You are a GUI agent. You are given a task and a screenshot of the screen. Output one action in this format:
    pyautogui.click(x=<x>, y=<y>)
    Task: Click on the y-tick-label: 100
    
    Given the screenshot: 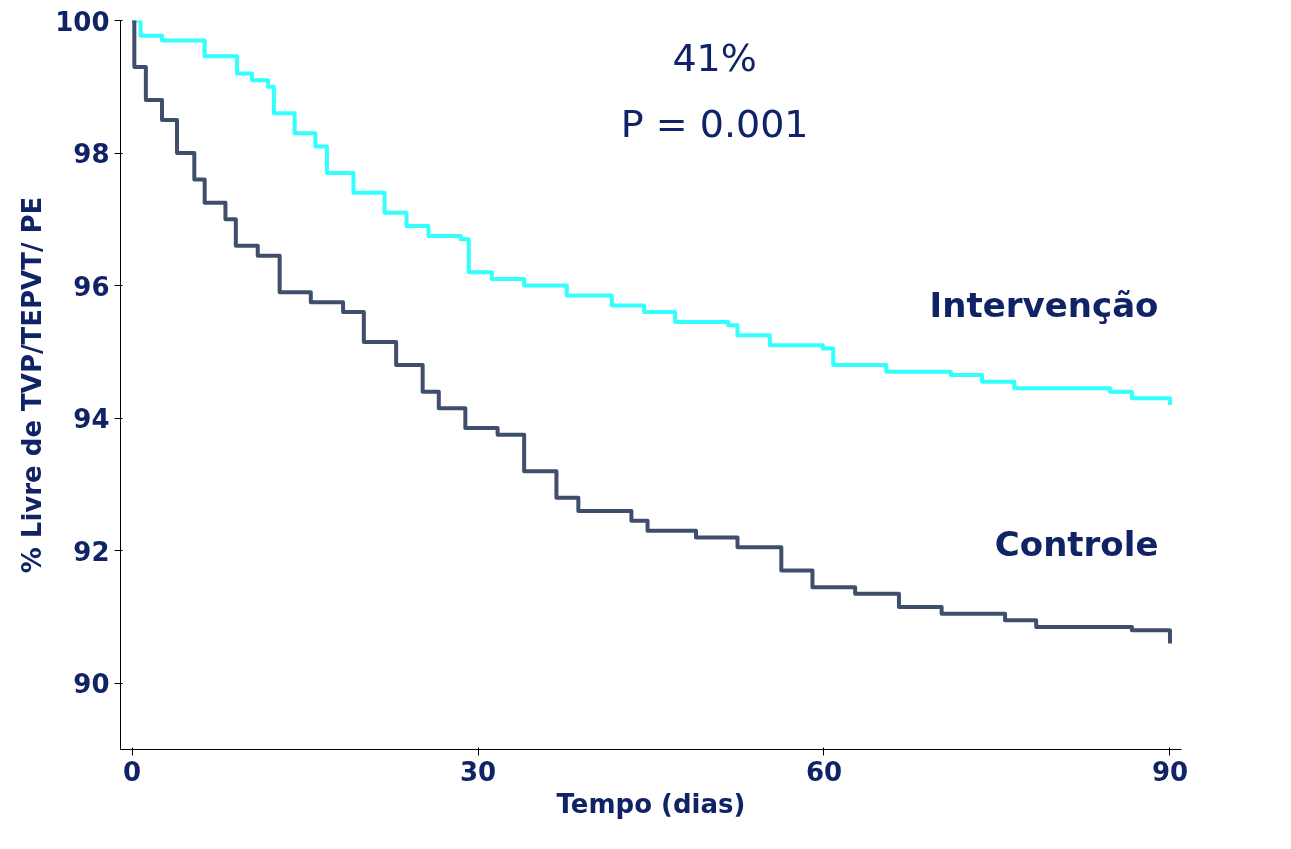 What is the action you would take?
    pyautogui.click(x=82, y=21)
    